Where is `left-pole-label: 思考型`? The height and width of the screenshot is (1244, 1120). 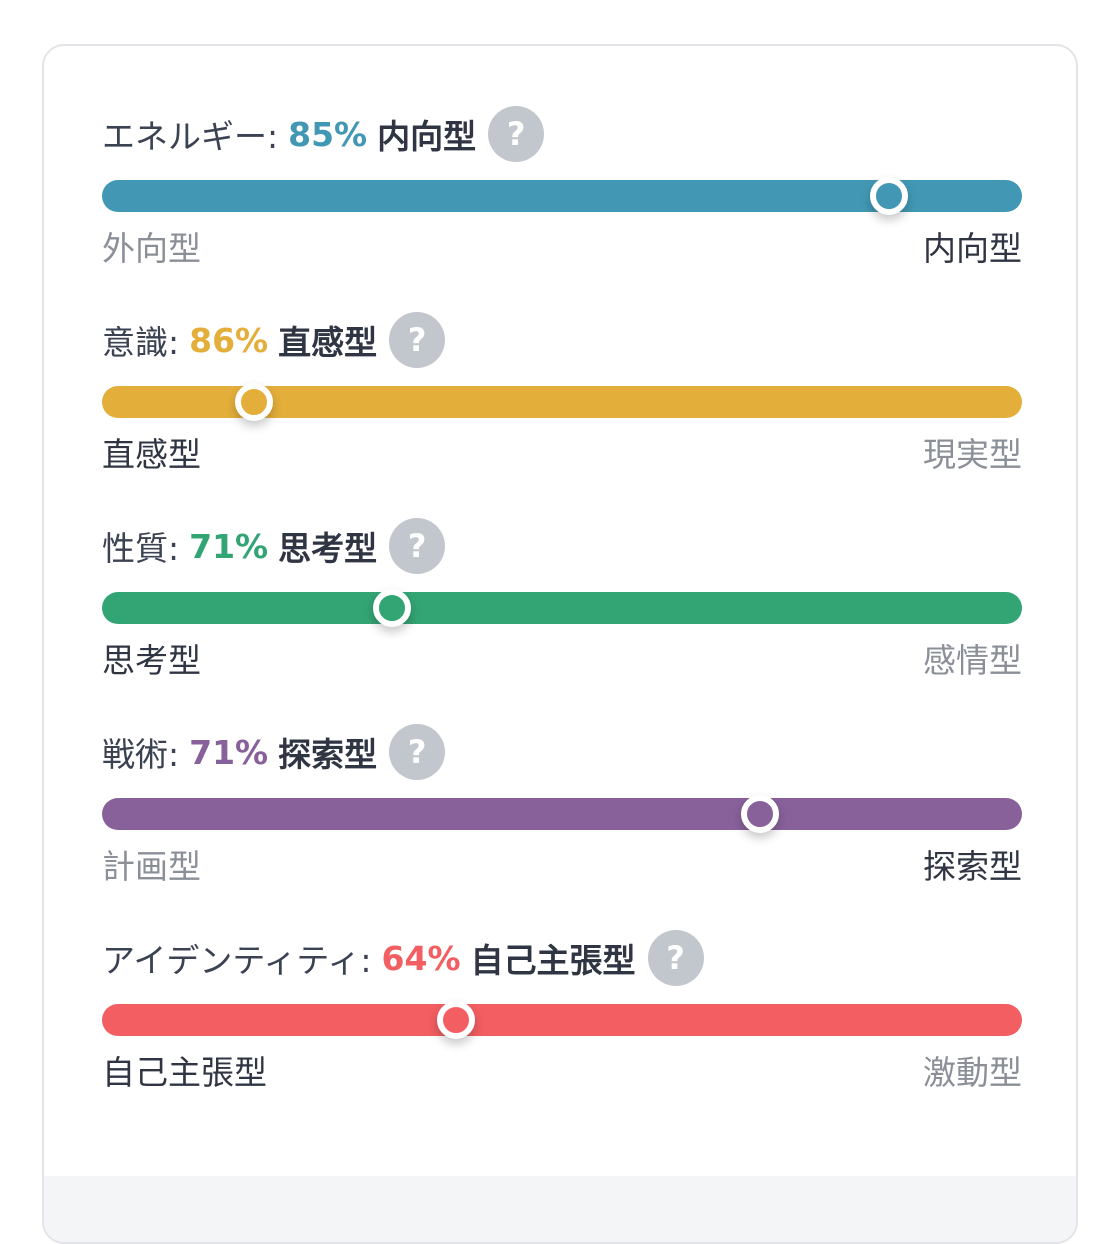
left-pole-label: 思考型 is located at coordinates (151, 660).